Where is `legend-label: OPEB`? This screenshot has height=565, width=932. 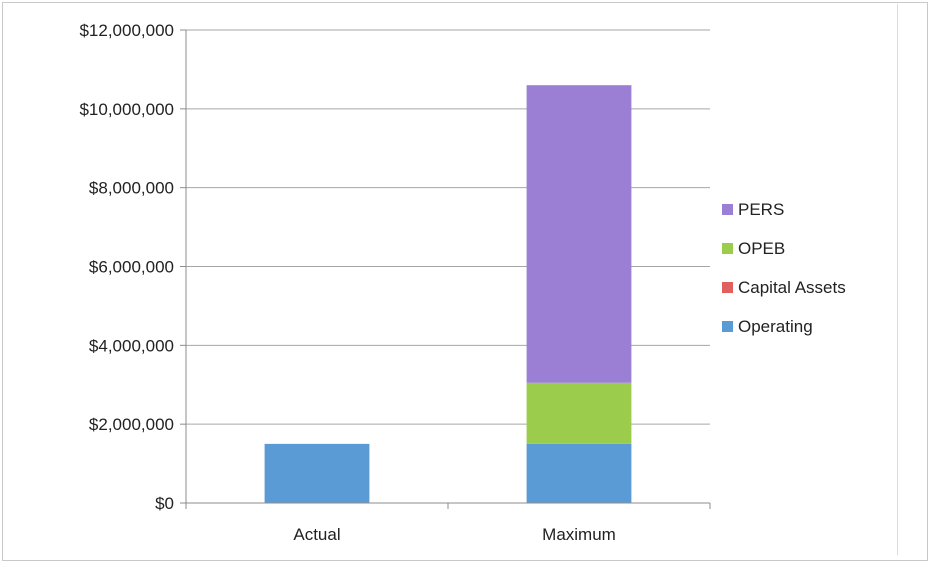 legend-label: OPEB is located at coordinates (761, 248).